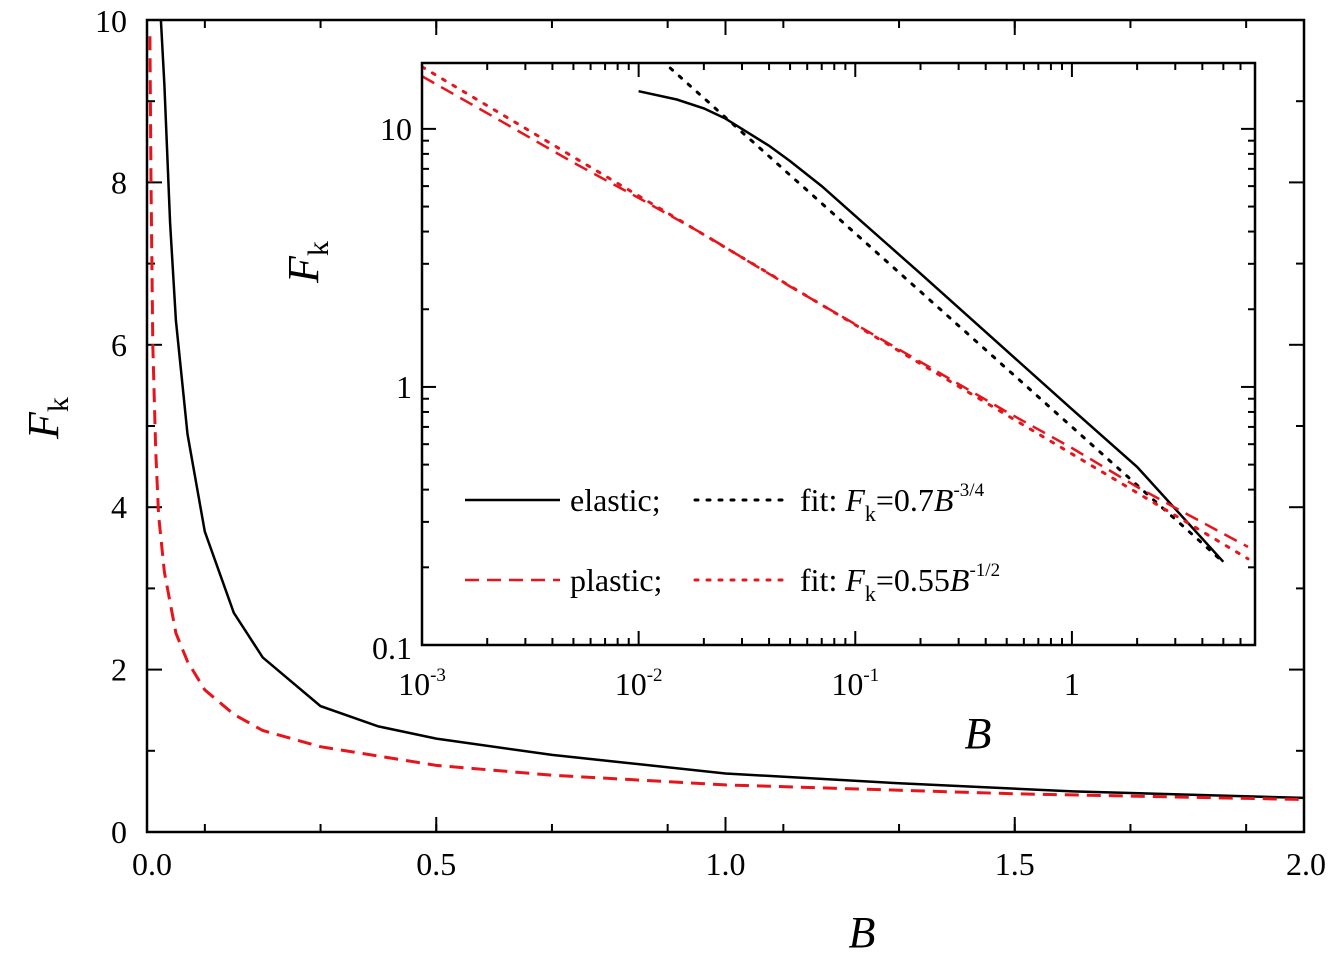  I want to click on y-tick-label: 2, so click(119, 670).